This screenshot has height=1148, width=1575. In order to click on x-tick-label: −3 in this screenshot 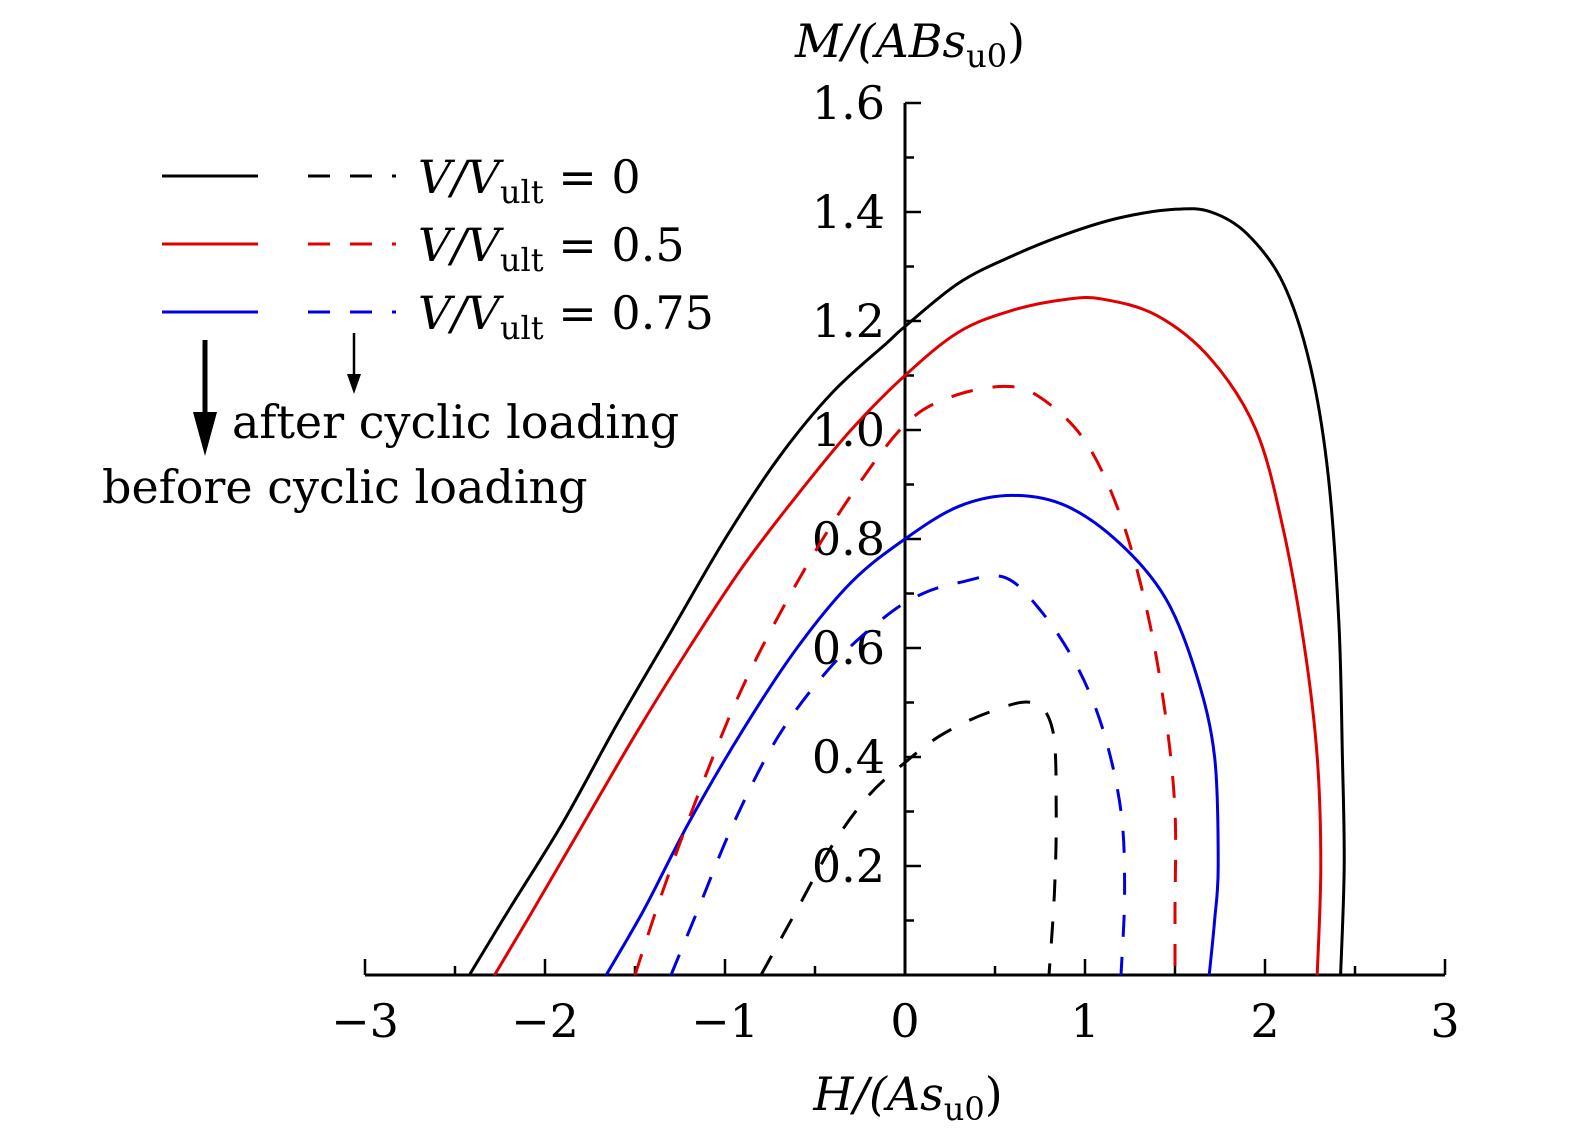, I will do `click(365, 1021)`.